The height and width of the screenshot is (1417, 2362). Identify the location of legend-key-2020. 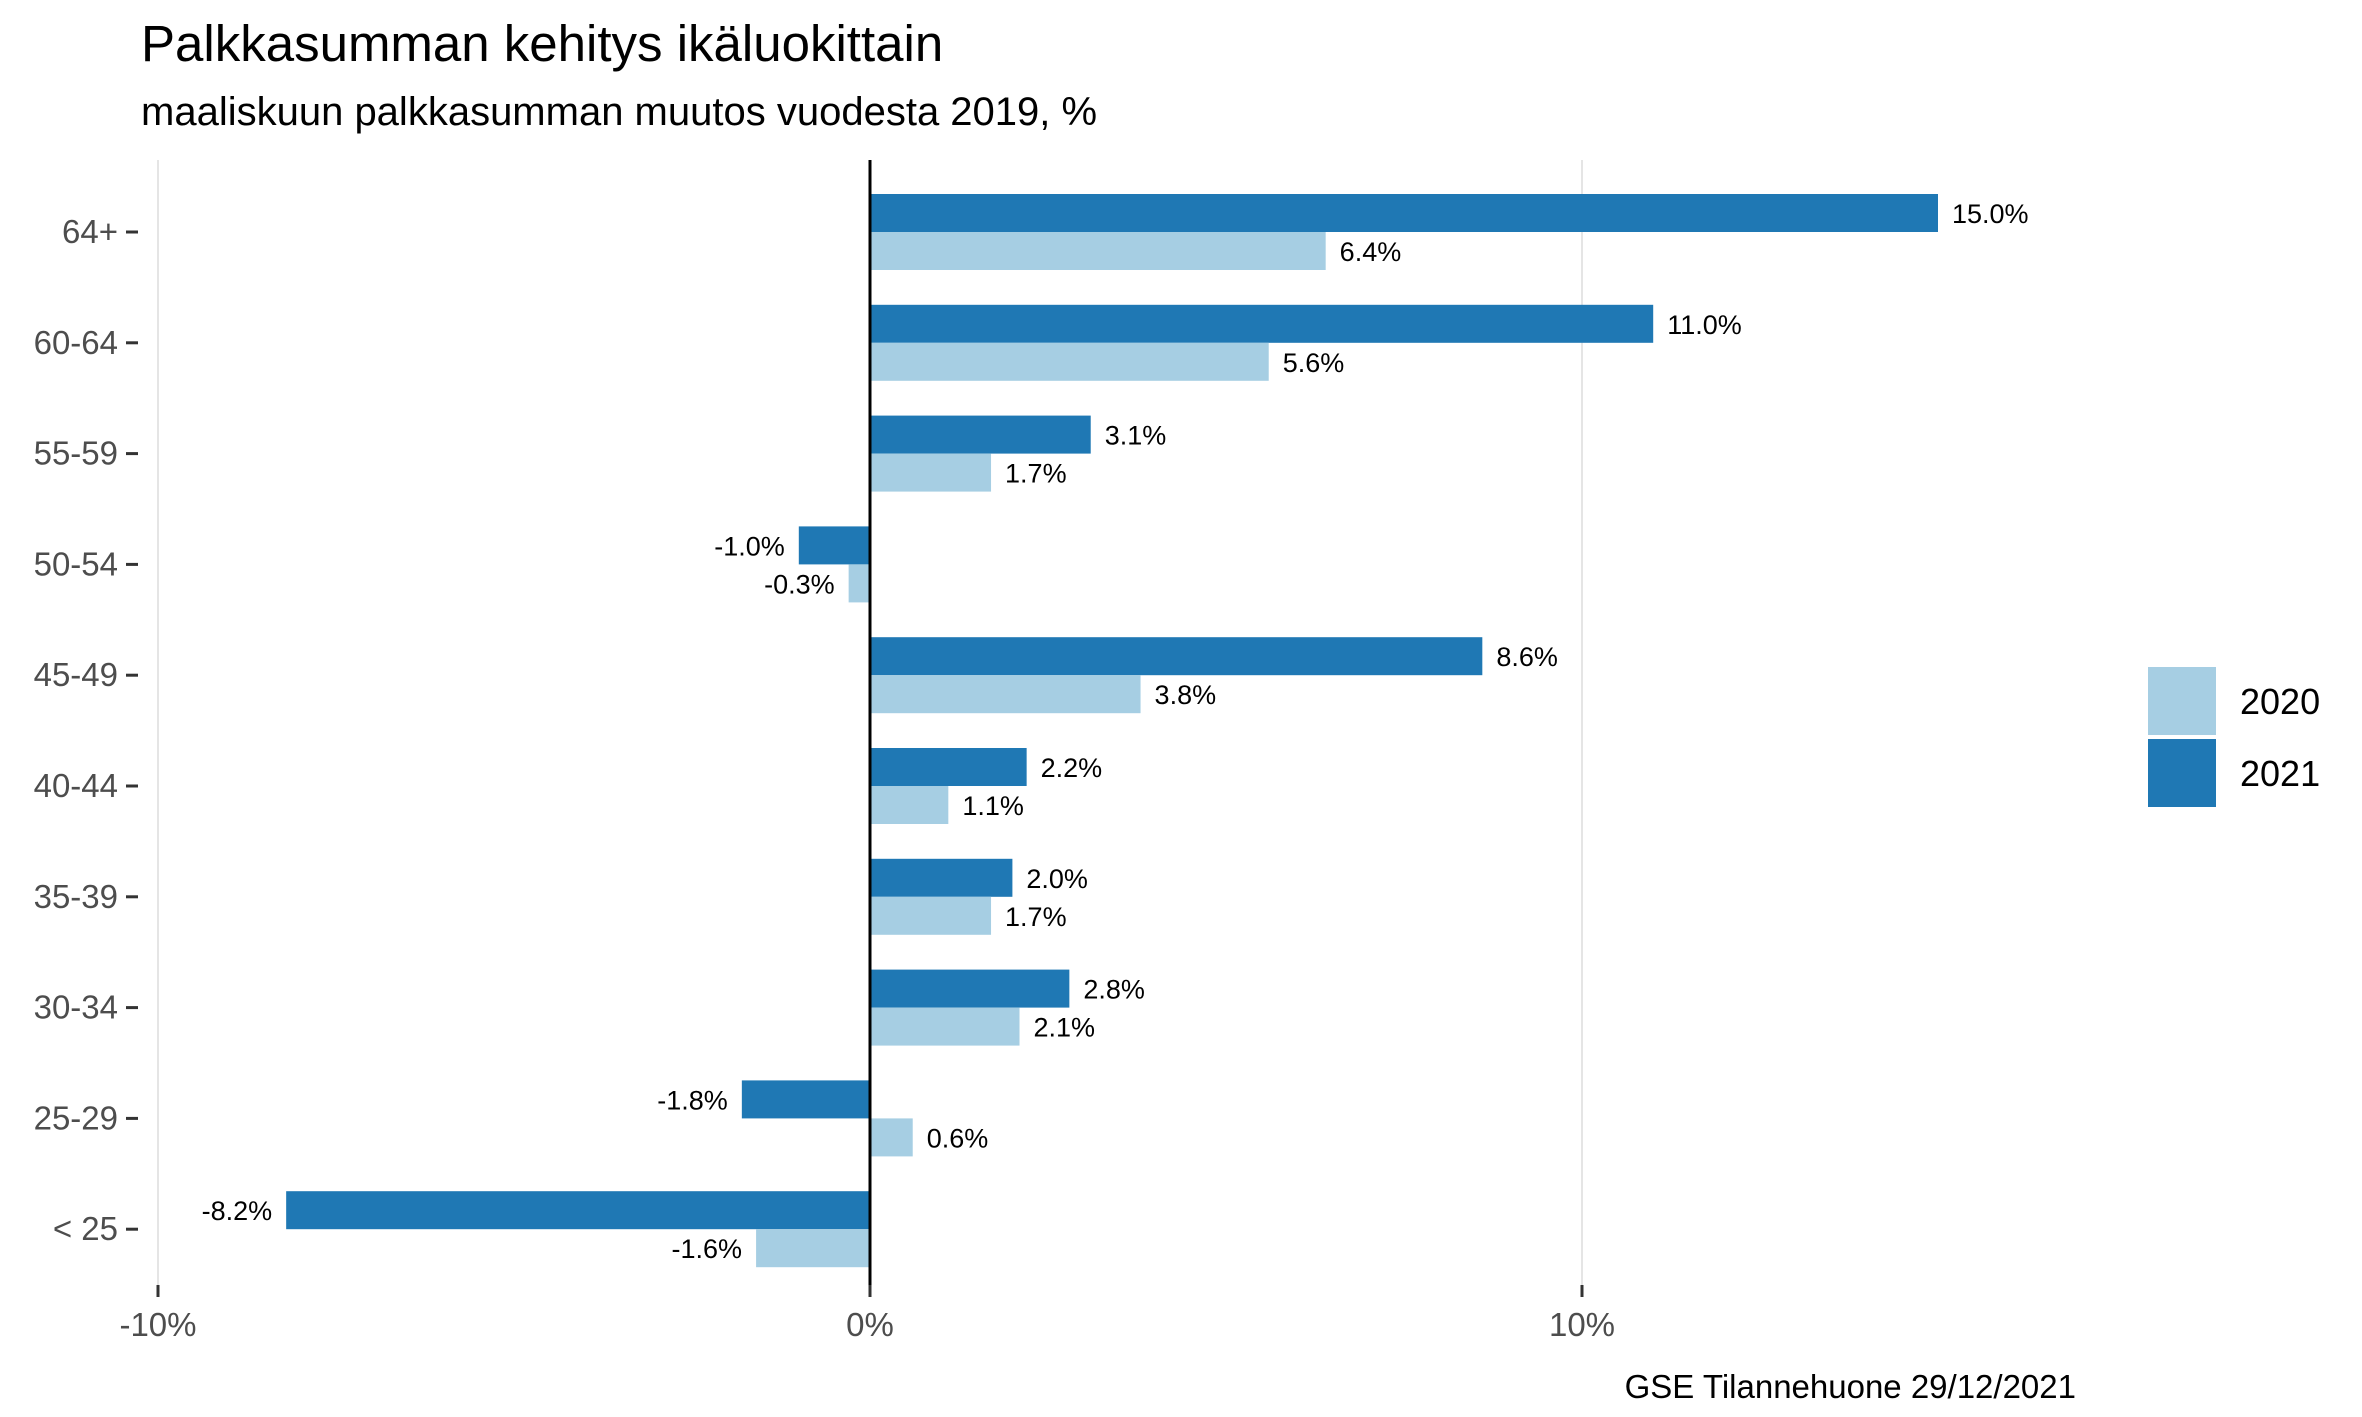
(2182, 701).